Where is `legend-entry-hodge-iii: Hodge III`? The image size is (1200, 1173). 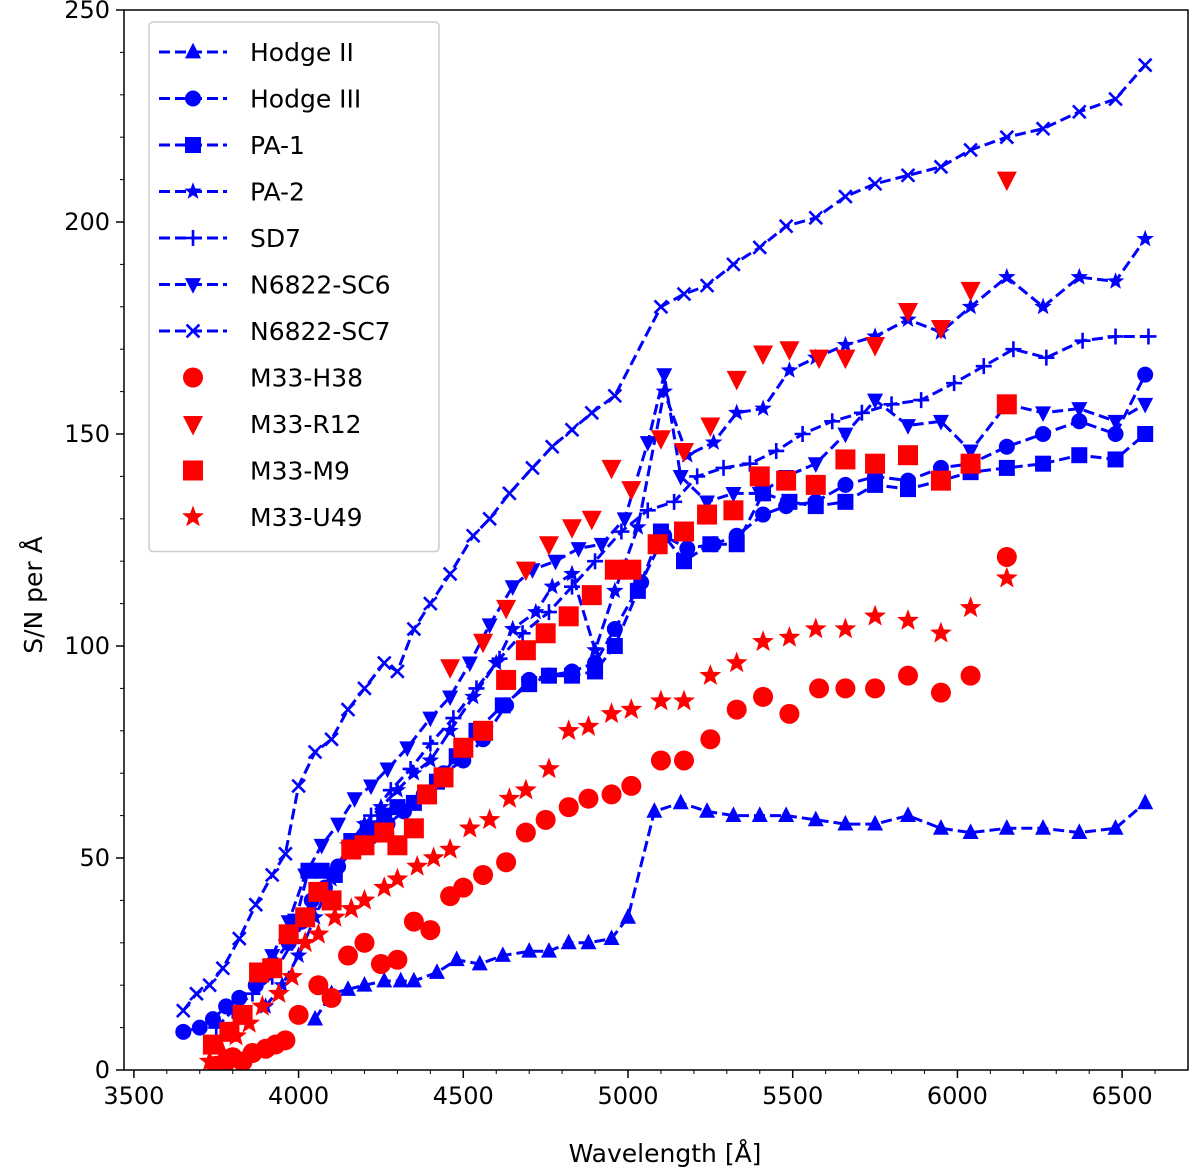
legend-entry-hodge-iii: Hodge III is located at coordinates (260, 99).